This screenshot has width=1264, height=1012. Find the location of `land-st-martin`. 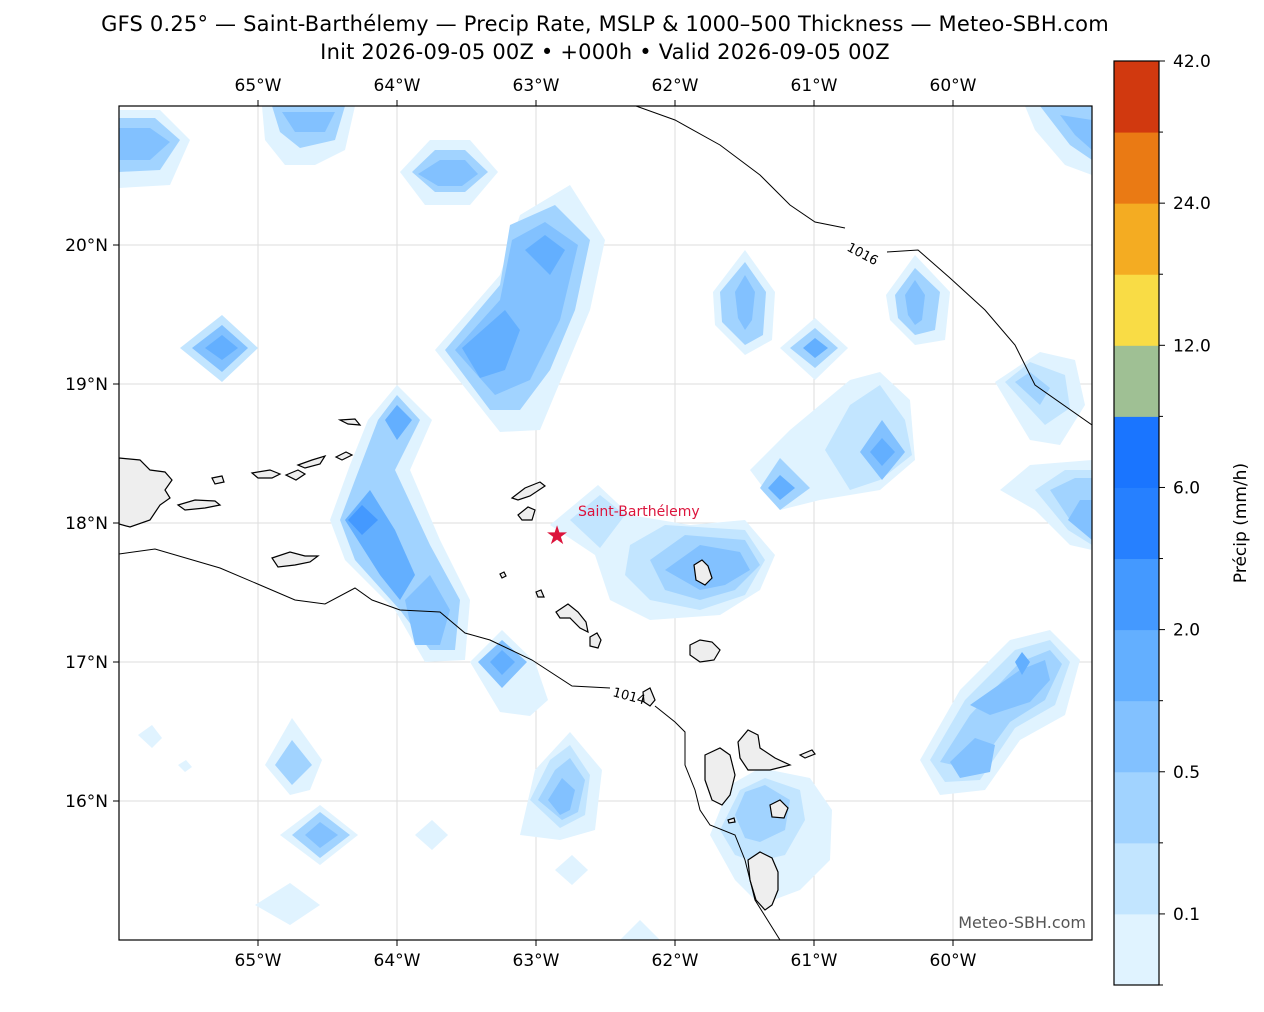

land-st-martin is located at coordinates (526, 513).